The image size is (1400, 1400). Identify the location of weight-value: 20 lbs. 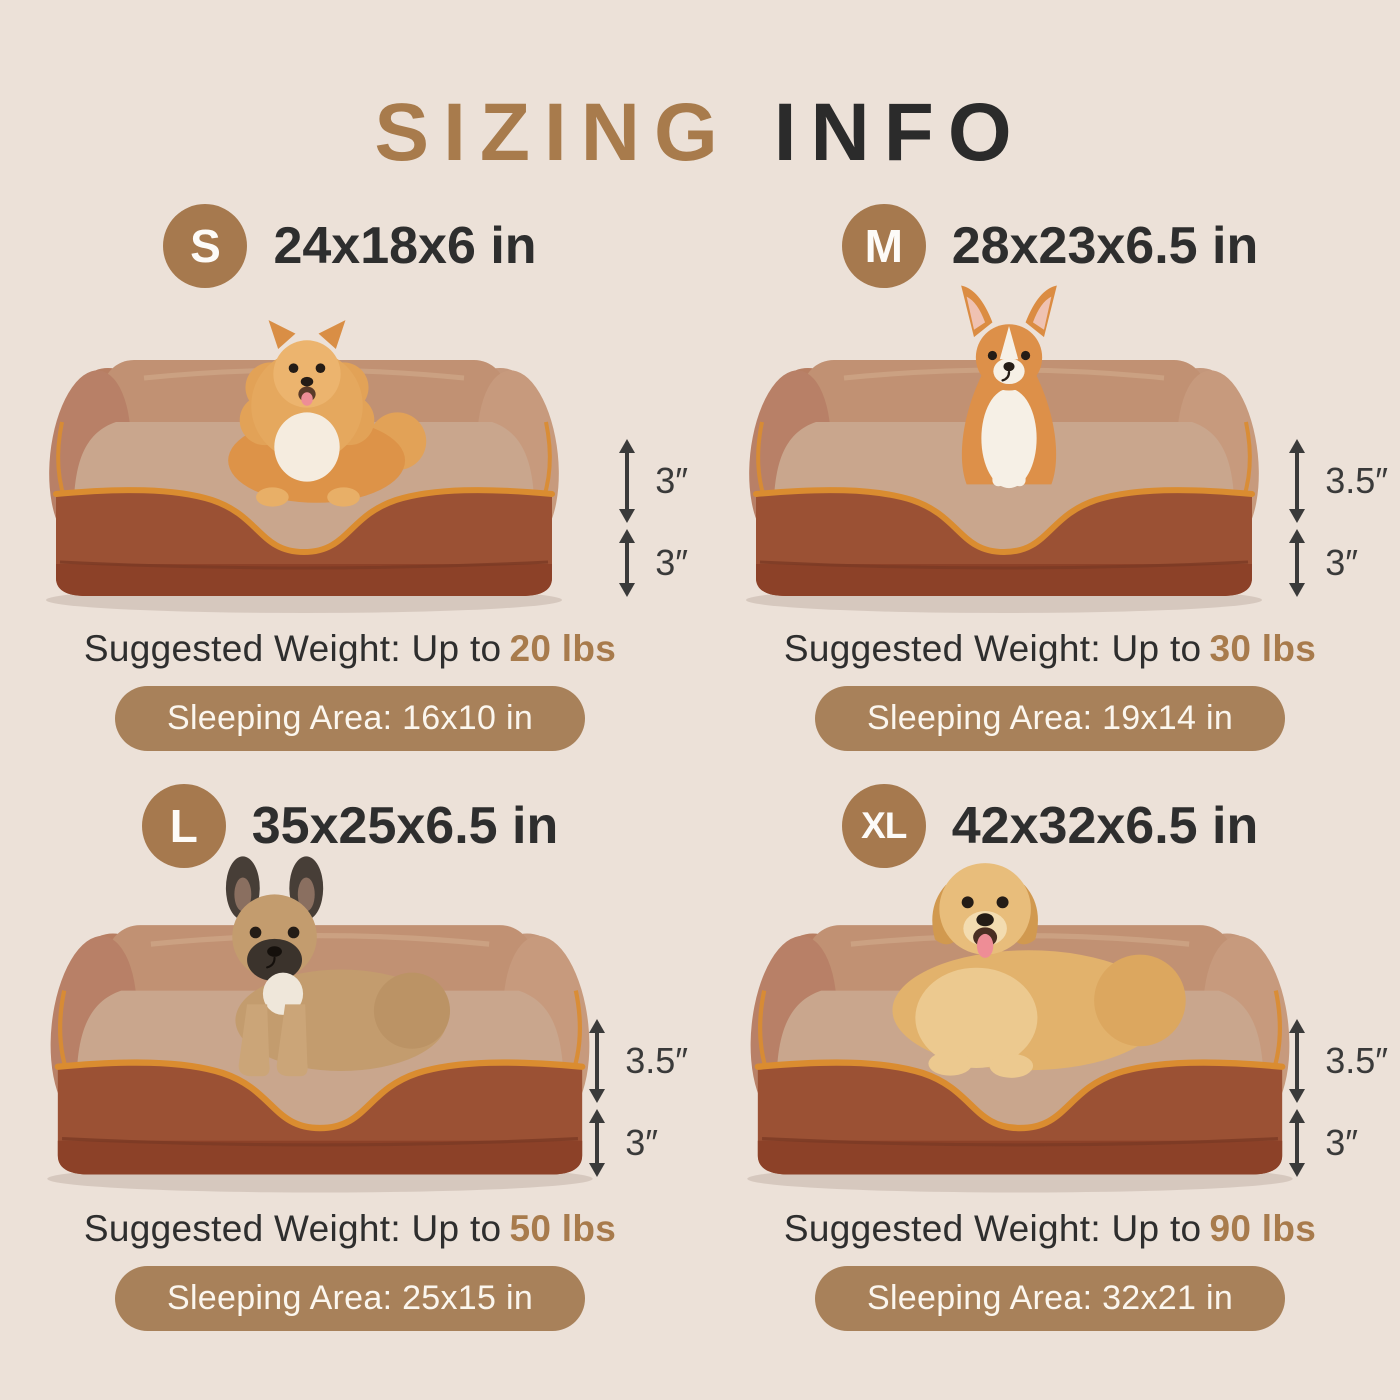
(563, 649).